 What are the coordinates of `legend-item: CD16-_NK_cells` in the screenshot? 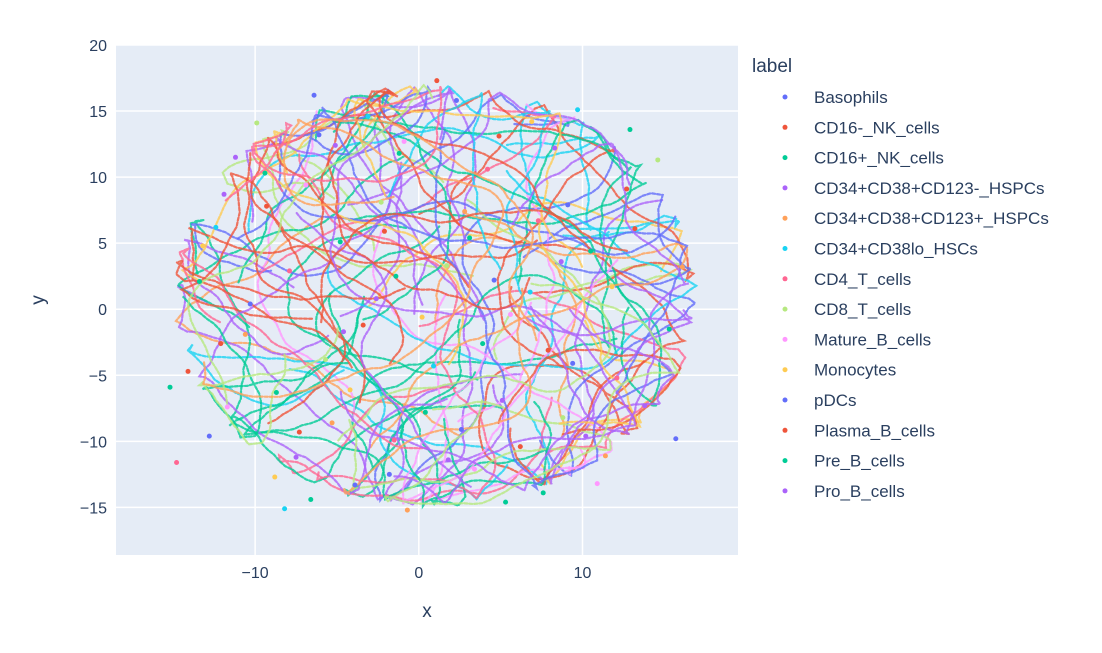 It's located at (861, 127).